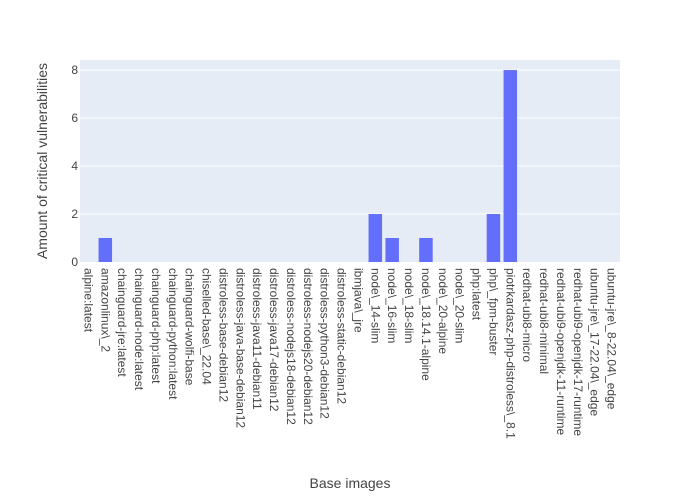  I want to click on x-tick-label: chiselled-base\_22.04, so click(207, 326).